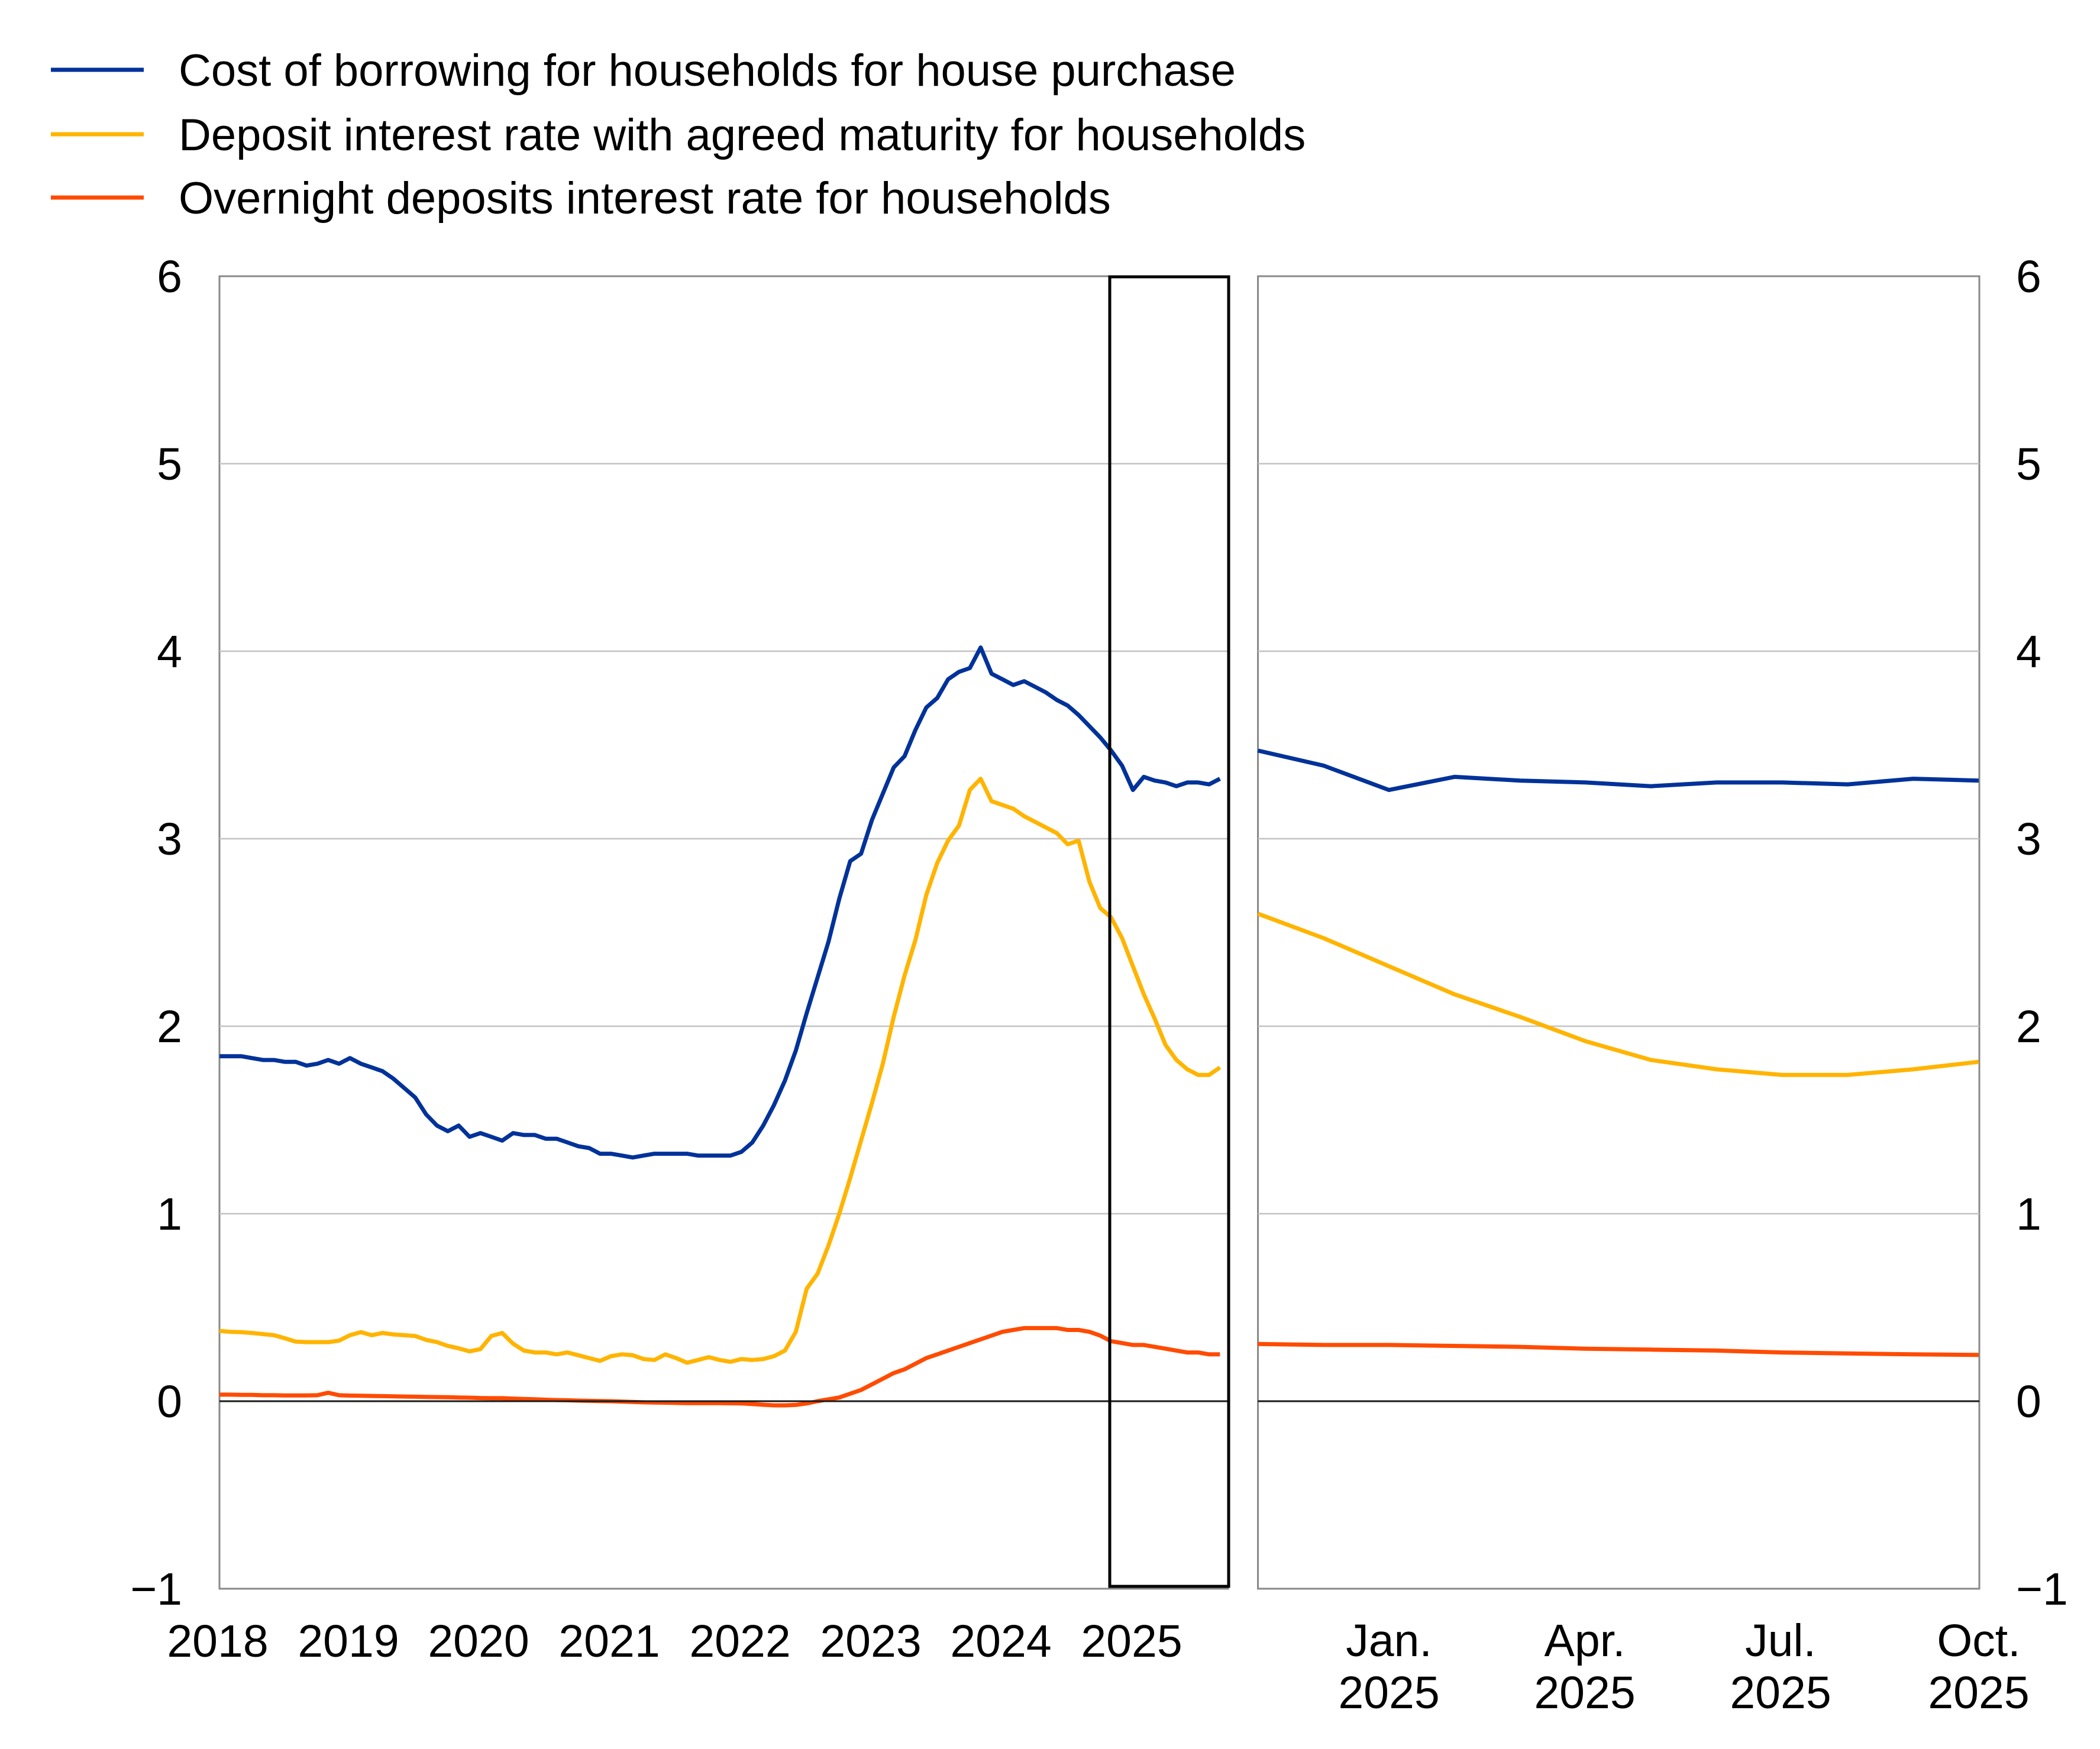 The image size is (2100, 1749). Describe the element at coordinates (478, 1641) in the screenshot. I see `svg-text: 2020` at that location.